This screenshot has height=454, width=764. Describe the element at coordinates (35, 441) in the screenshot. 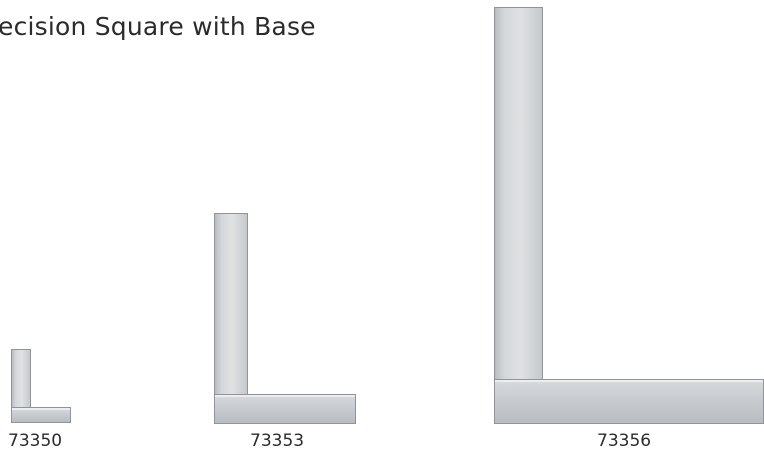

I see `model-number-73350: 73350` at that location.